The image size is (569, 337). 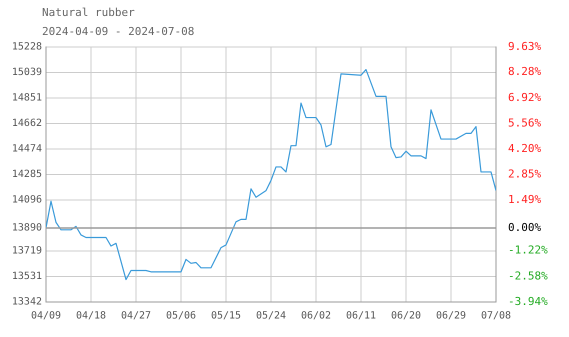 I want to click on y-tick-label: 13342, so click(x=27, y=302).